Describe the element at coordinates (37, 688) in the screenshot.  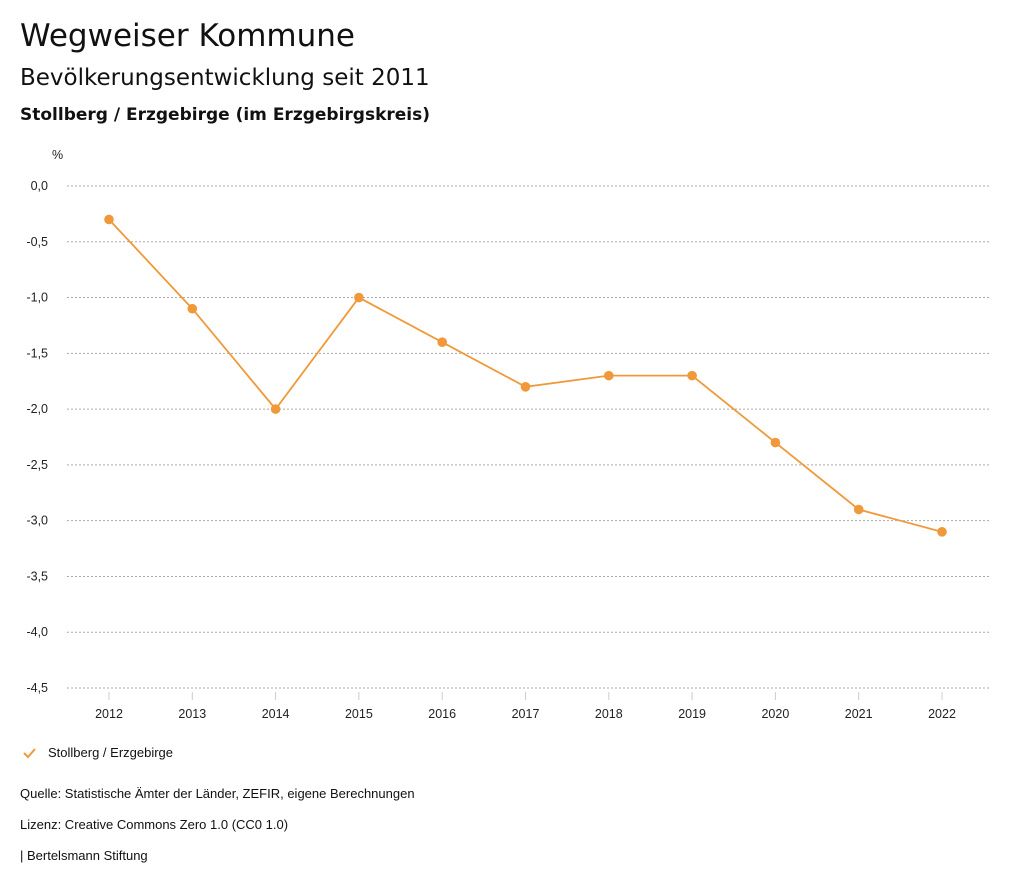
I see `y-tick-label: -4,5` at that location.